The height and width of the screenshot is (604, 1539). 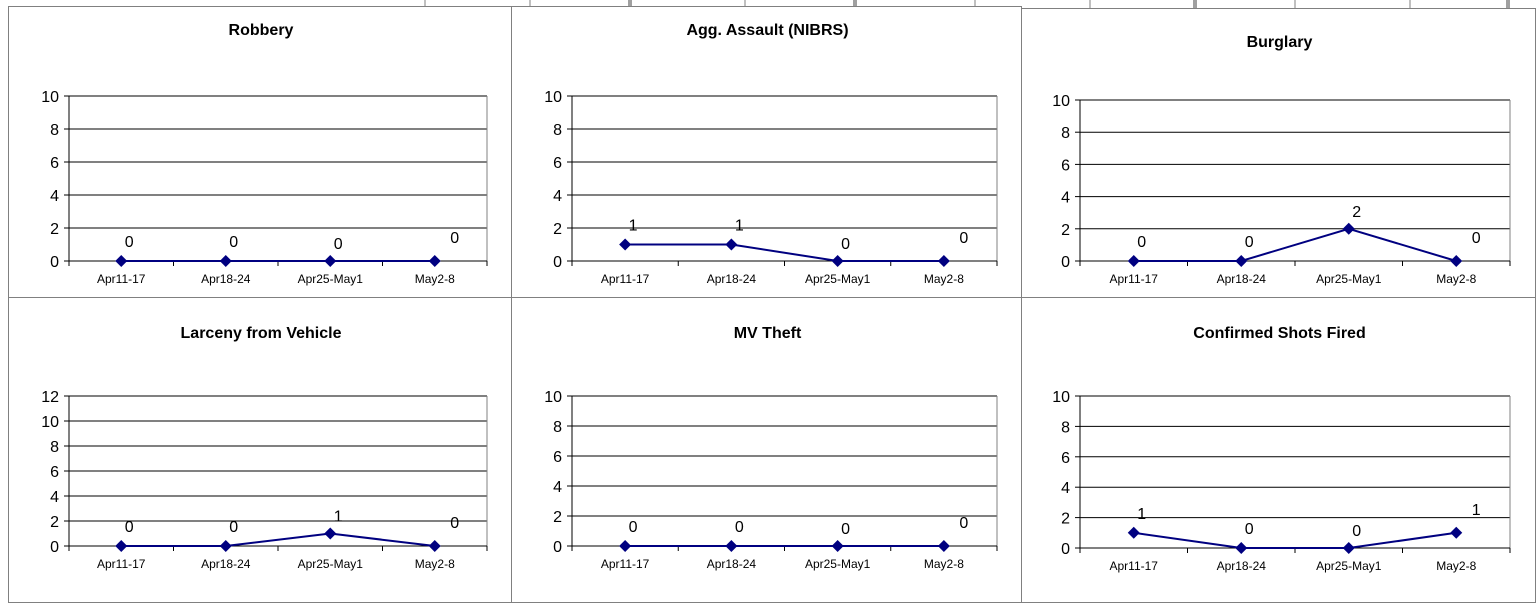 I want to click on chart-title: Larceny from Vehicle, so click(x=261, y=333).